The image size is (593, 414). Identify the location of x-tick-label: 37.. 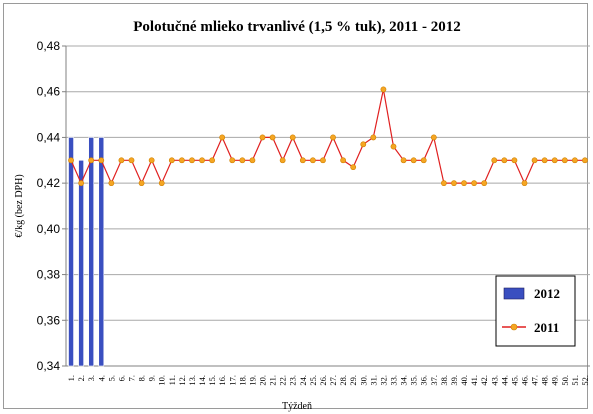
(434, 380).